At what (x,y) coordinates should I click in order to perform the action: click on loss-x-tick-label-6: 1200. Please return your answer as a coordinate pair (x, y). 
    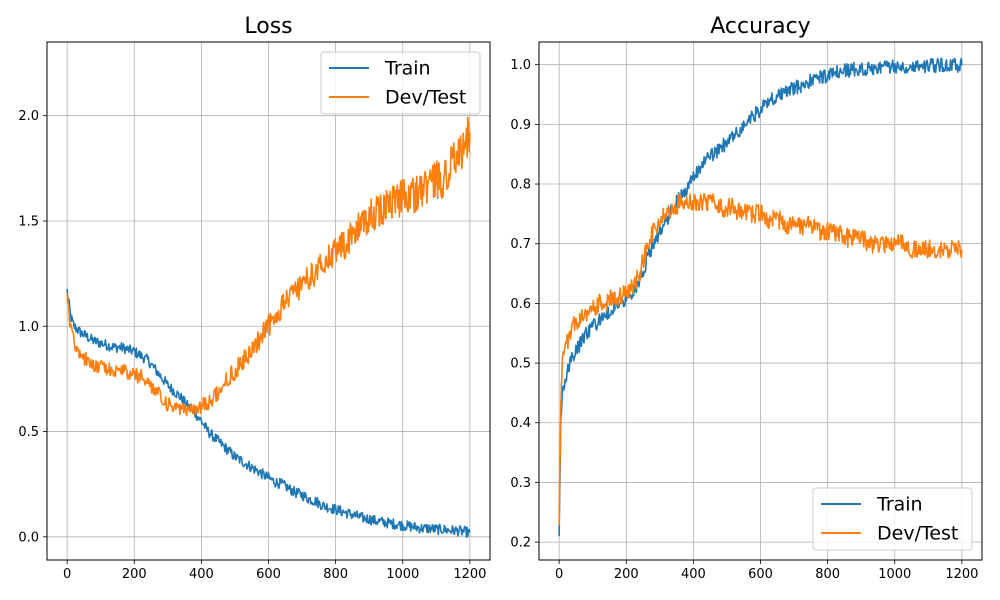
    Looking at the image, I should click on (469, 574).